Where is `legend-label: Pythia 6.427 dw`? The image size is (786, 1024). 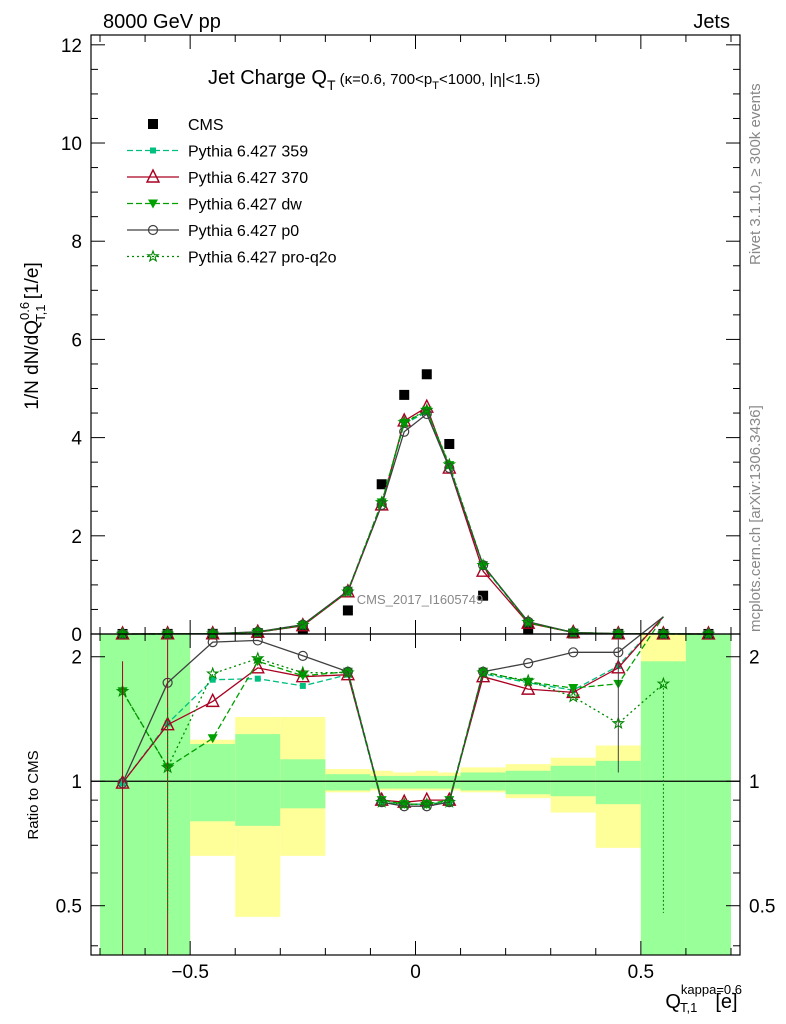
legend-label: Pythia 6.427 dw is located at coordinates (245, 205).